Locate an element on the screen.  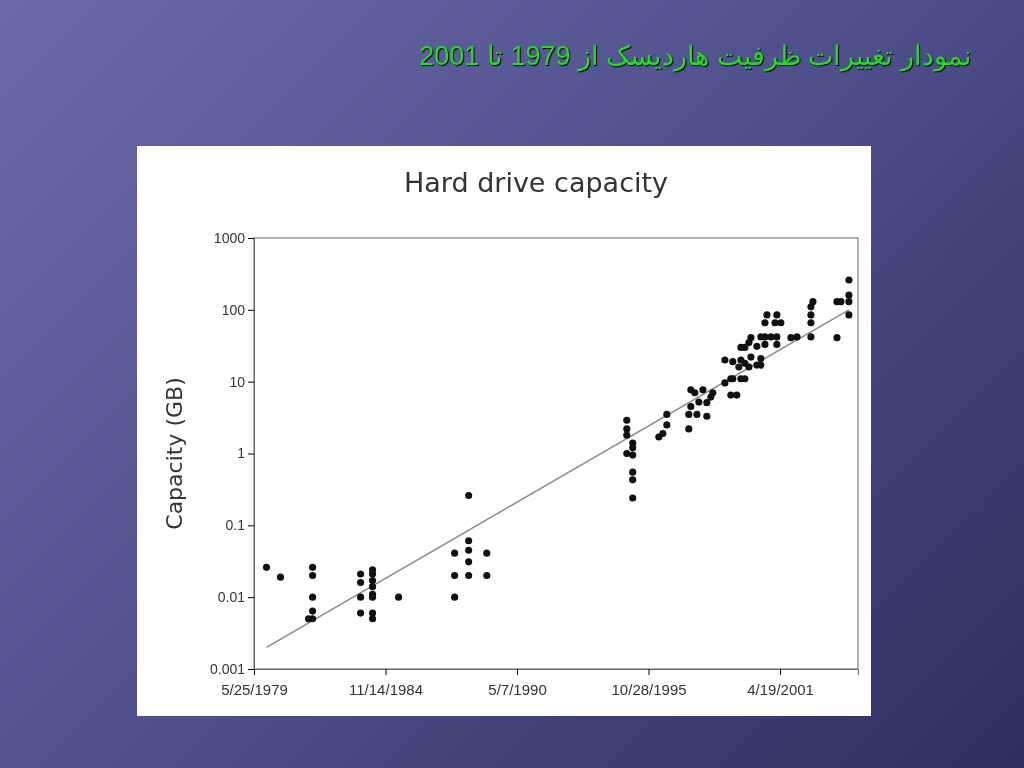
y-axis-title: Capacity (GB) is located at coordinates (174, 453).